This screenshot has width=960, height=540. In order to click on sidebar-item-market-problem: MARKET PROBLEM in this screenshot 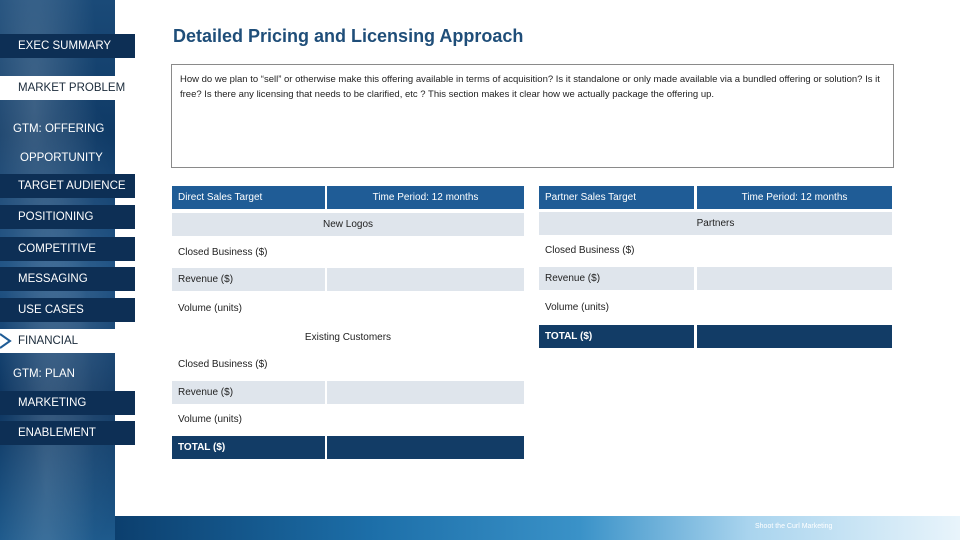, I will do `click(67, 88)`.